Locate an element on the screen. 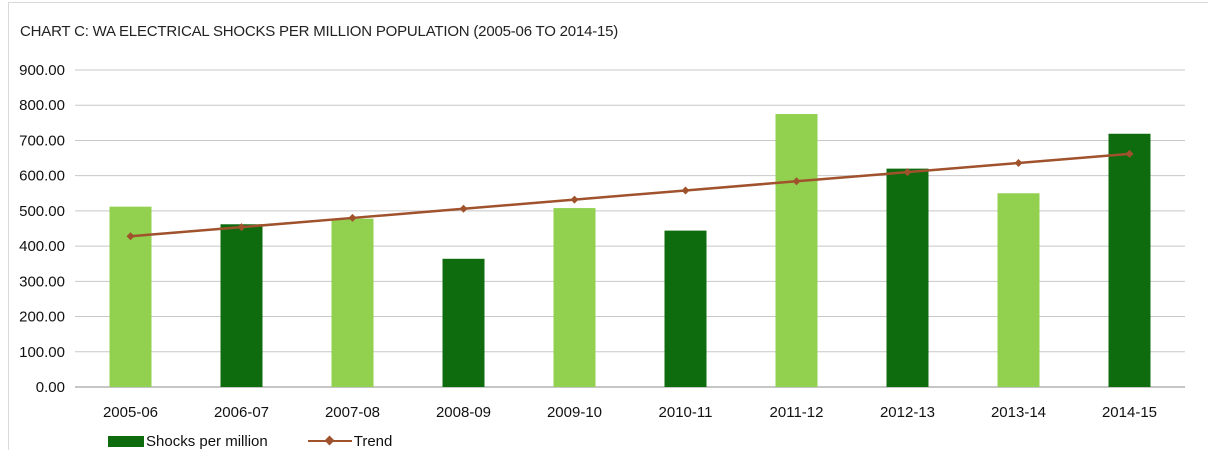  x-tick-label: 2008-09 is located at coordinates (463, 412).